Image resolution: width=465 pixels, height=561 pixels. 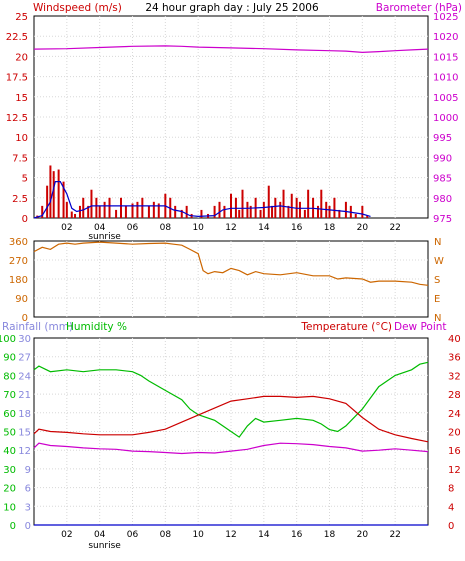 What do you see at coordinates (24, 433) in the screenshot?
I see `rainfall-tick: 15` at bounding box center [24, 433].